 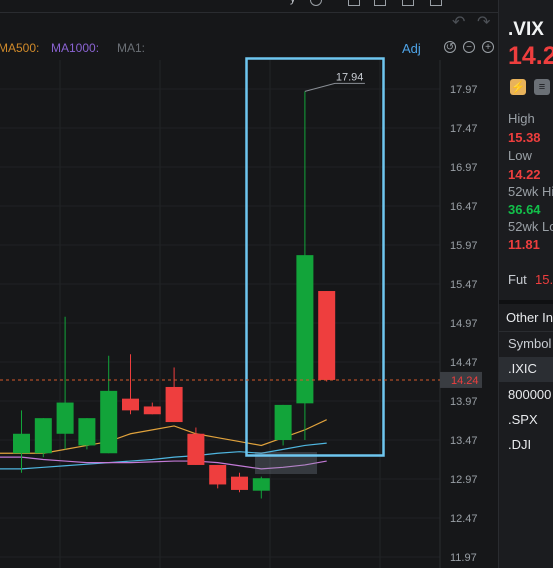 I want to click on price-tick-label: 14.47, so click(x=464, y=363).